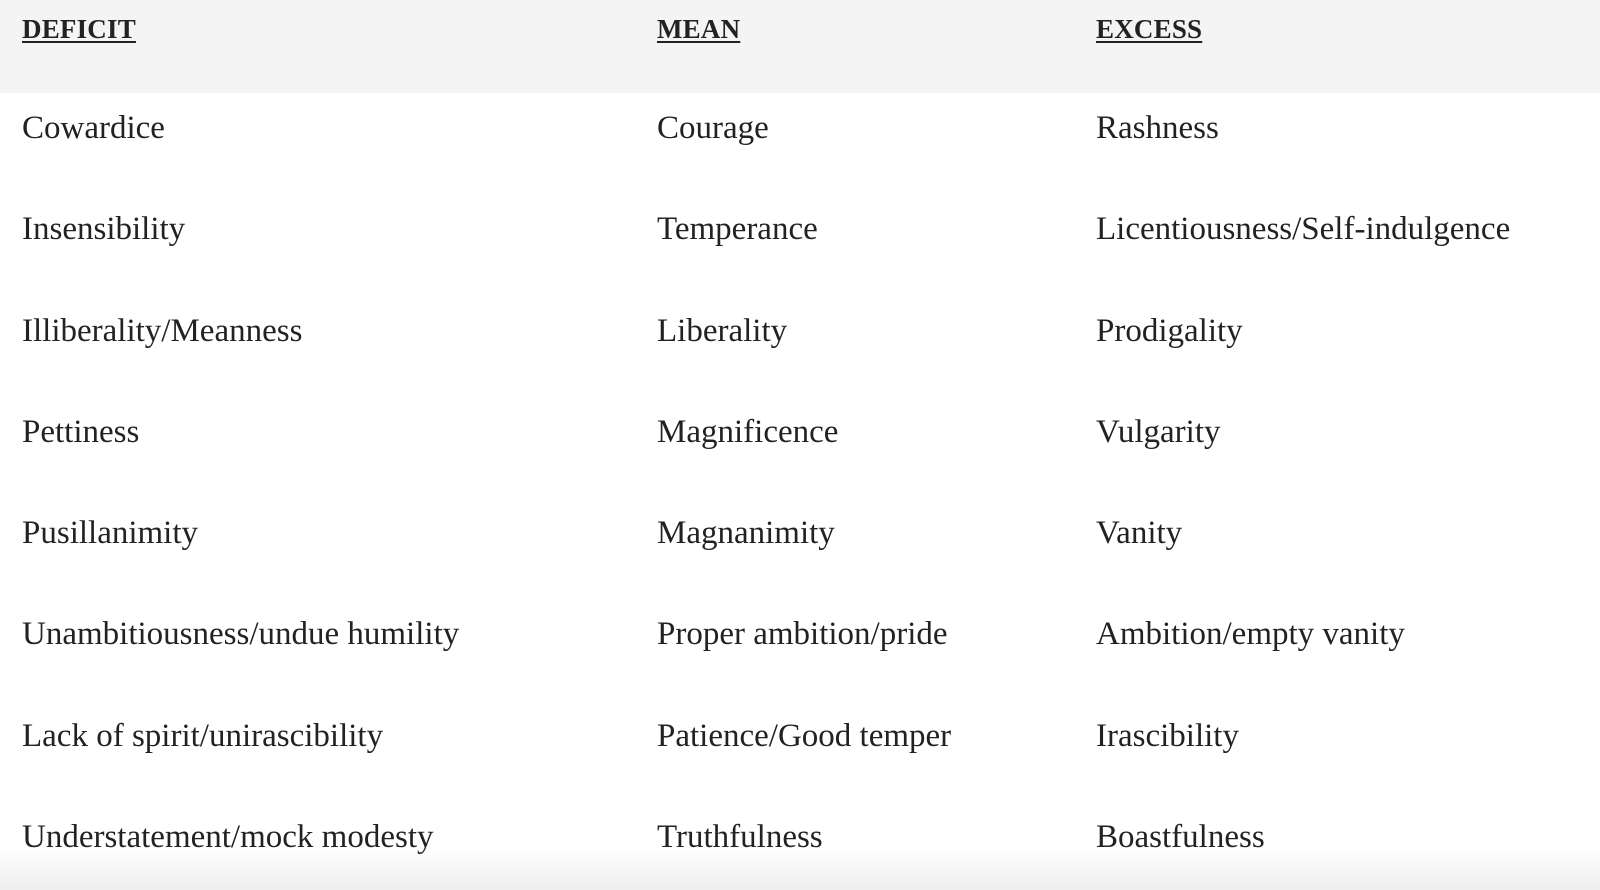 Image resolution: width=1600 pixels, height=890 pixels. What do you see at coordinates (228, 837) in the screenshot?
I see `cell-deficit: Understatement/mock modesty` at bounding box center [228, 837].